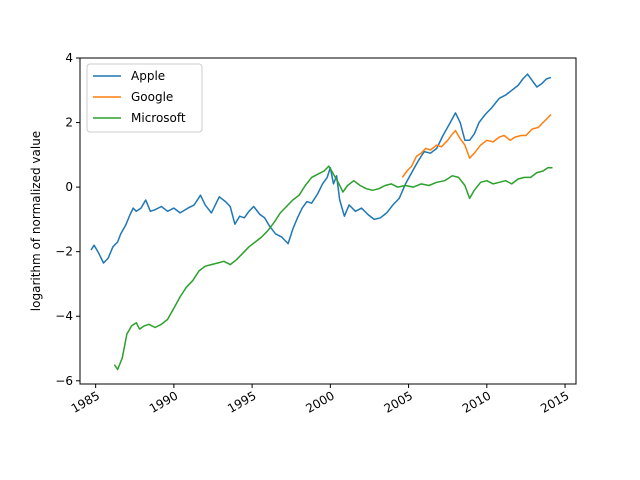  Describe the element at coordinates (69, 123) in the screenshot. I see `y-tick-label: 2` at that location.